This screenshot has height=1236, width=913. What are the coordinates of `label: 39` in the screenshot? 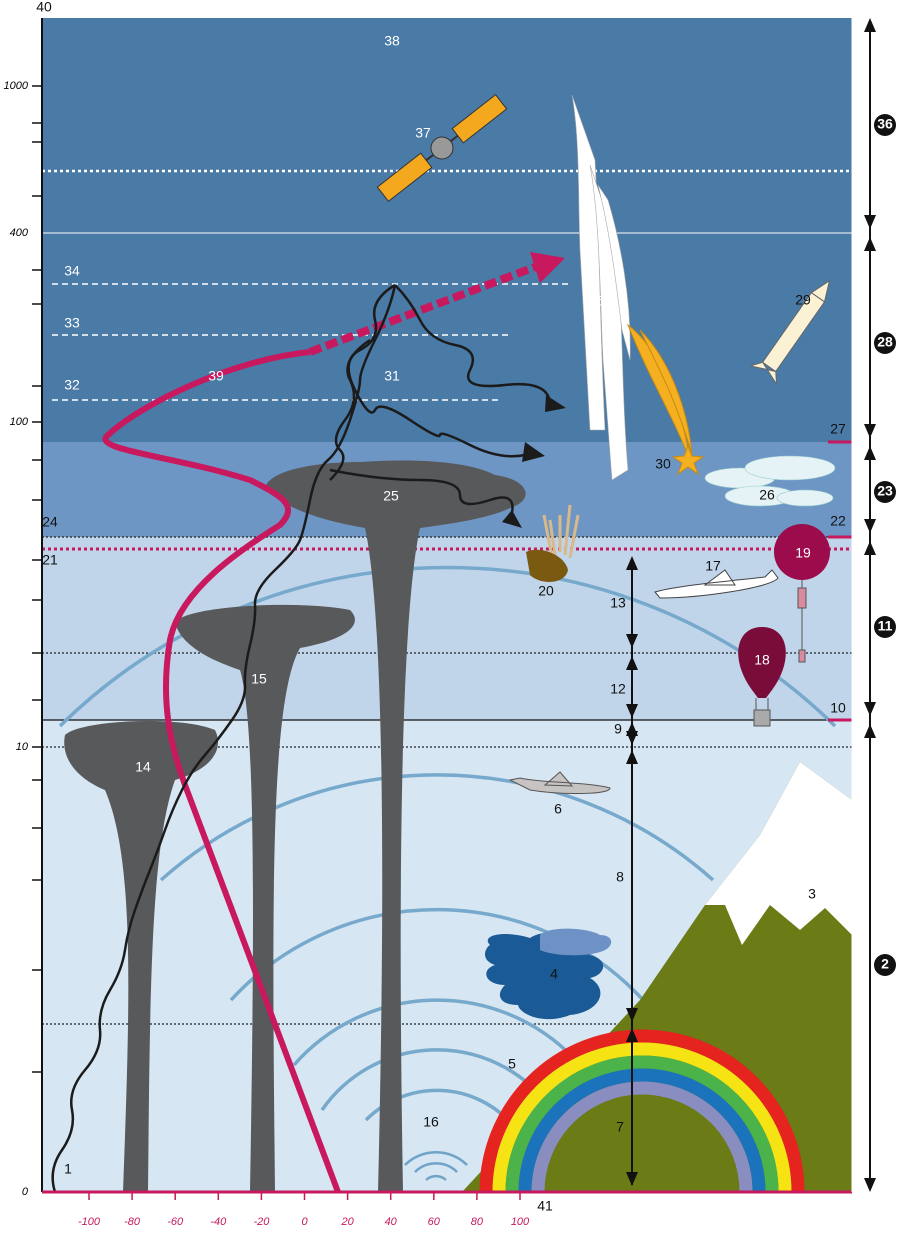 It's located at (216, 376).